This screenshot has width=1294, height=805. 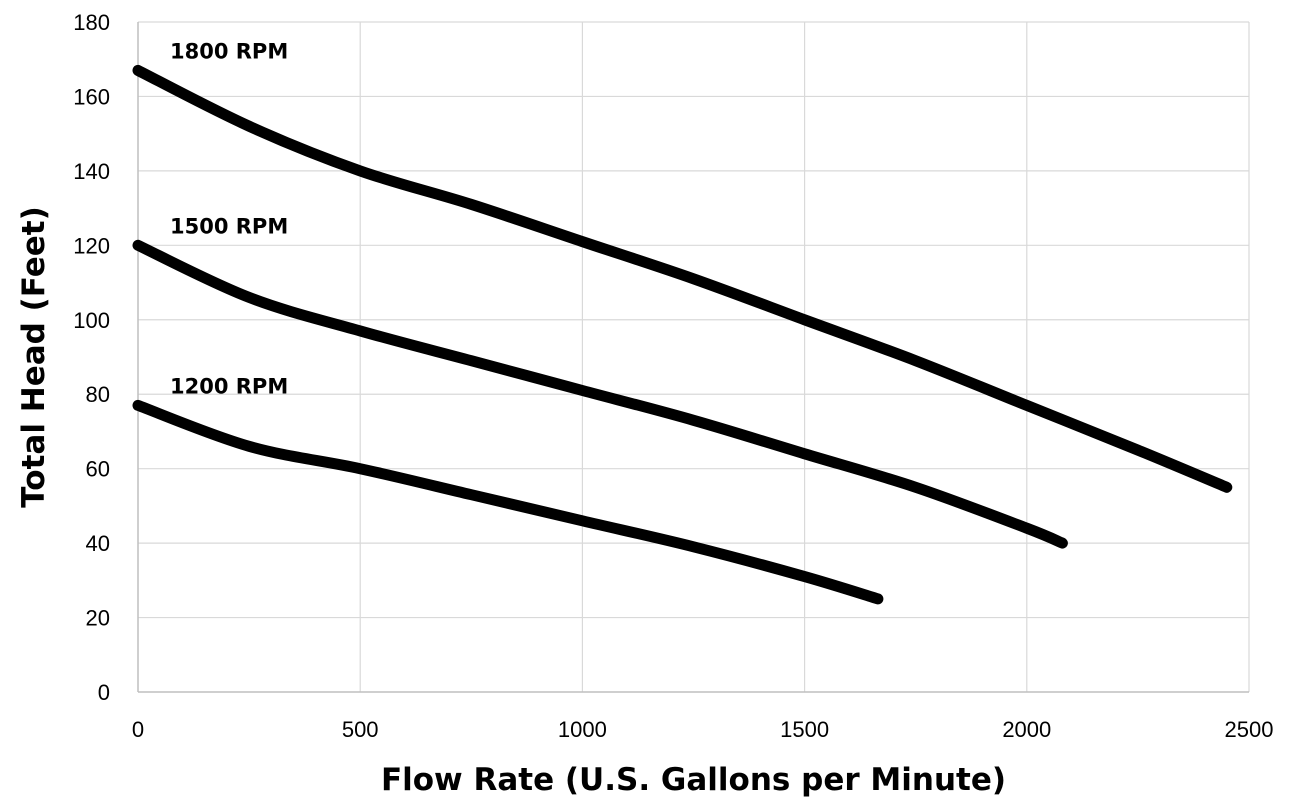 I want to click on x-axis-title: Flow Rate (U.S. Gallons per Minute), so click(x=693, y=780).